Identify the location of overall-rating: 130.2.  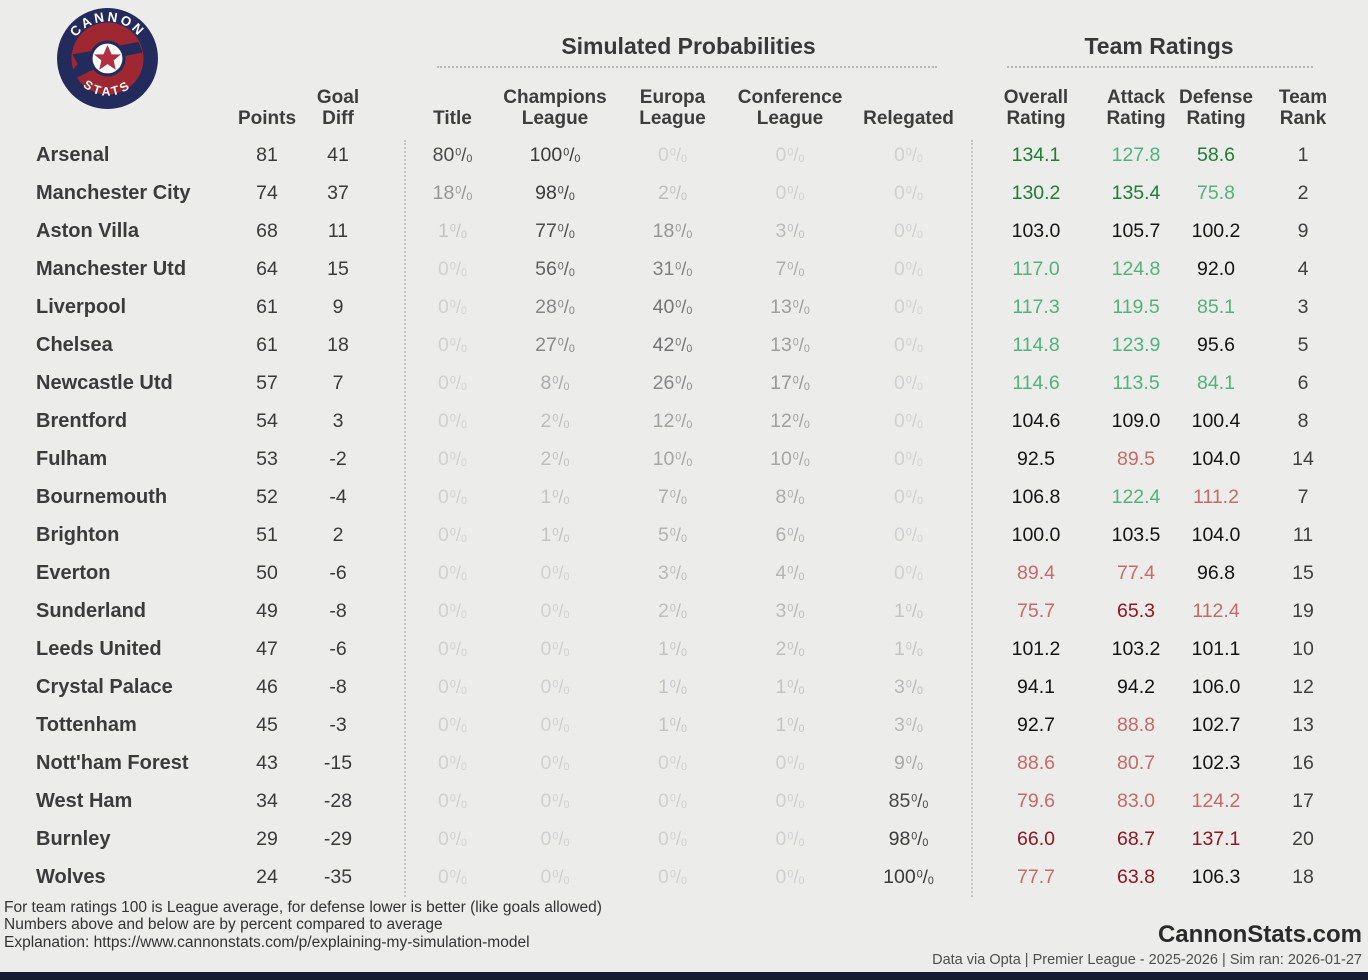
(1036, 192).